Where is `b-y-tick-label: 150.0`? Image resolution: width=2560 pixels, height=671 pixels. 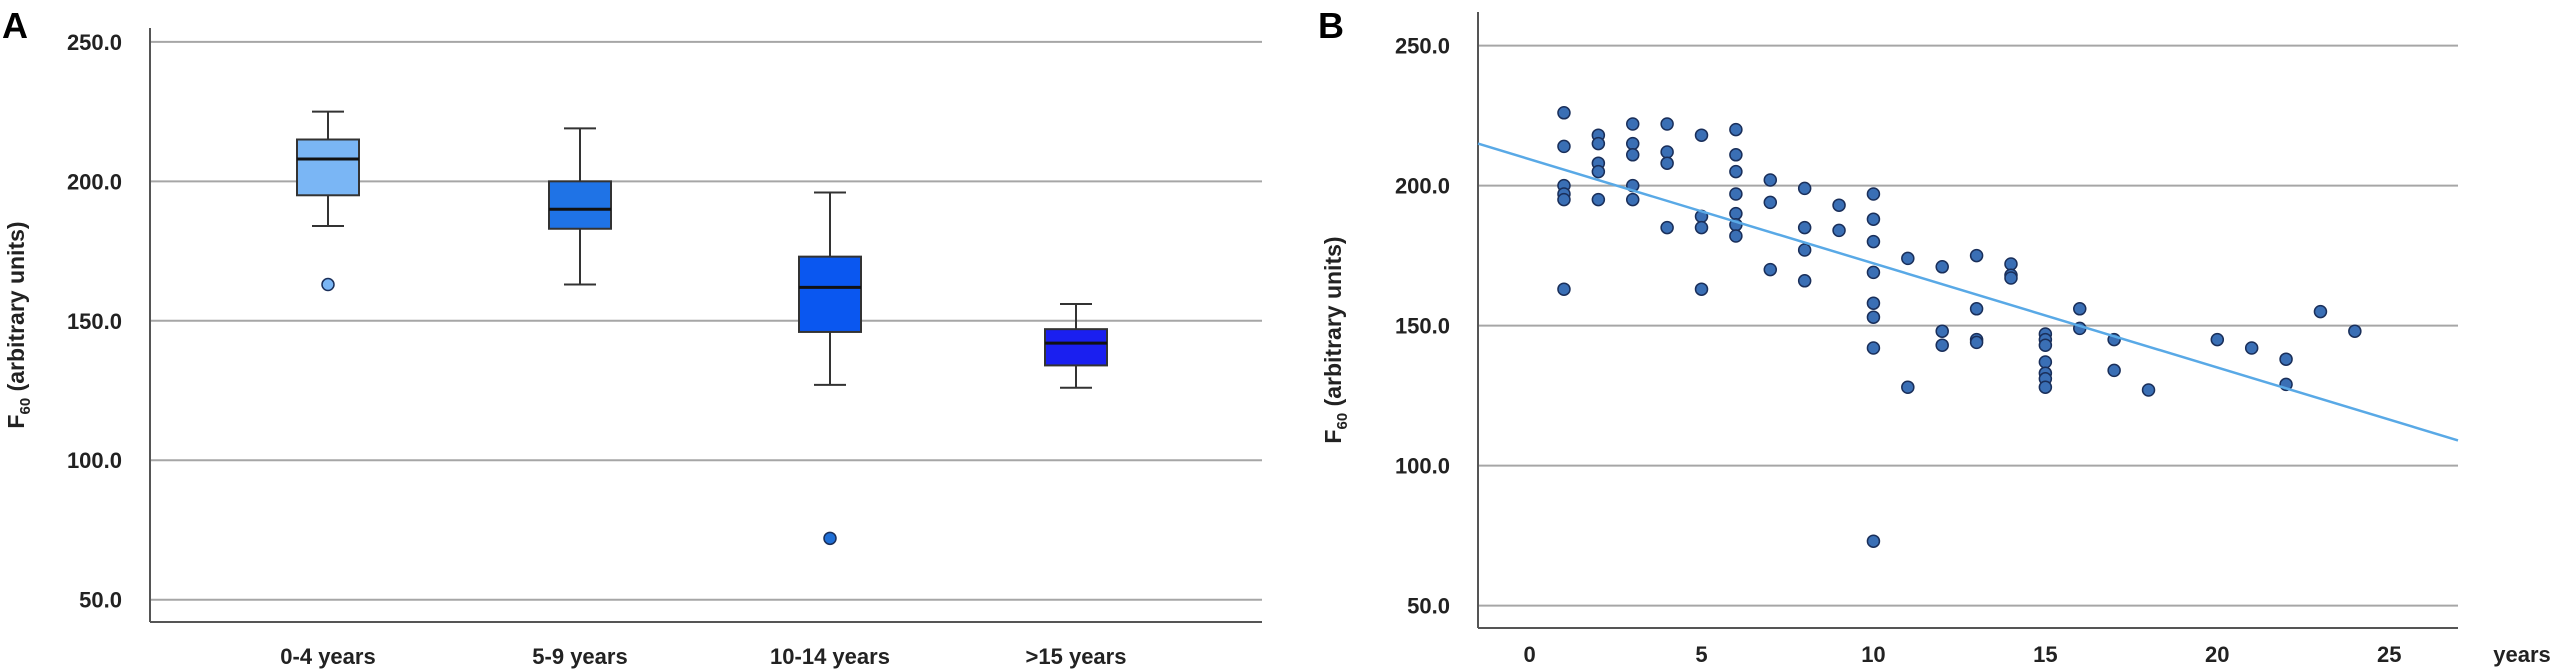 b-y-tick-label: 150.0 is located at coordinates (1422, 326).